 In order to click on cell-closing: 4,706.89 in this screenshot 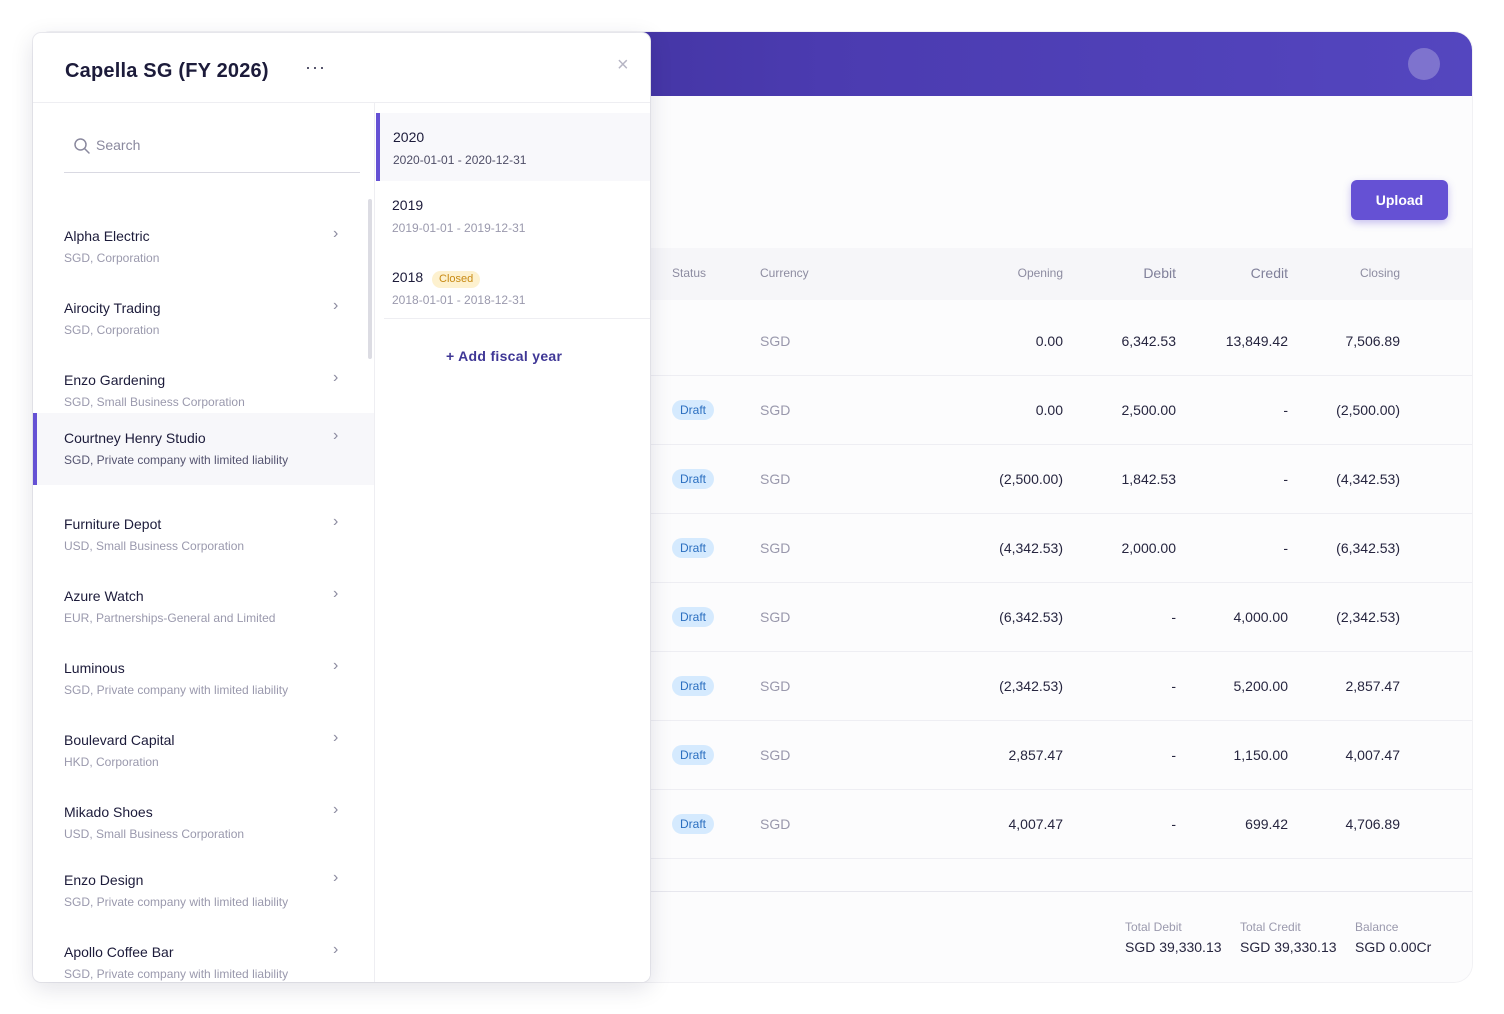, I will do `click(1373, 824)`.